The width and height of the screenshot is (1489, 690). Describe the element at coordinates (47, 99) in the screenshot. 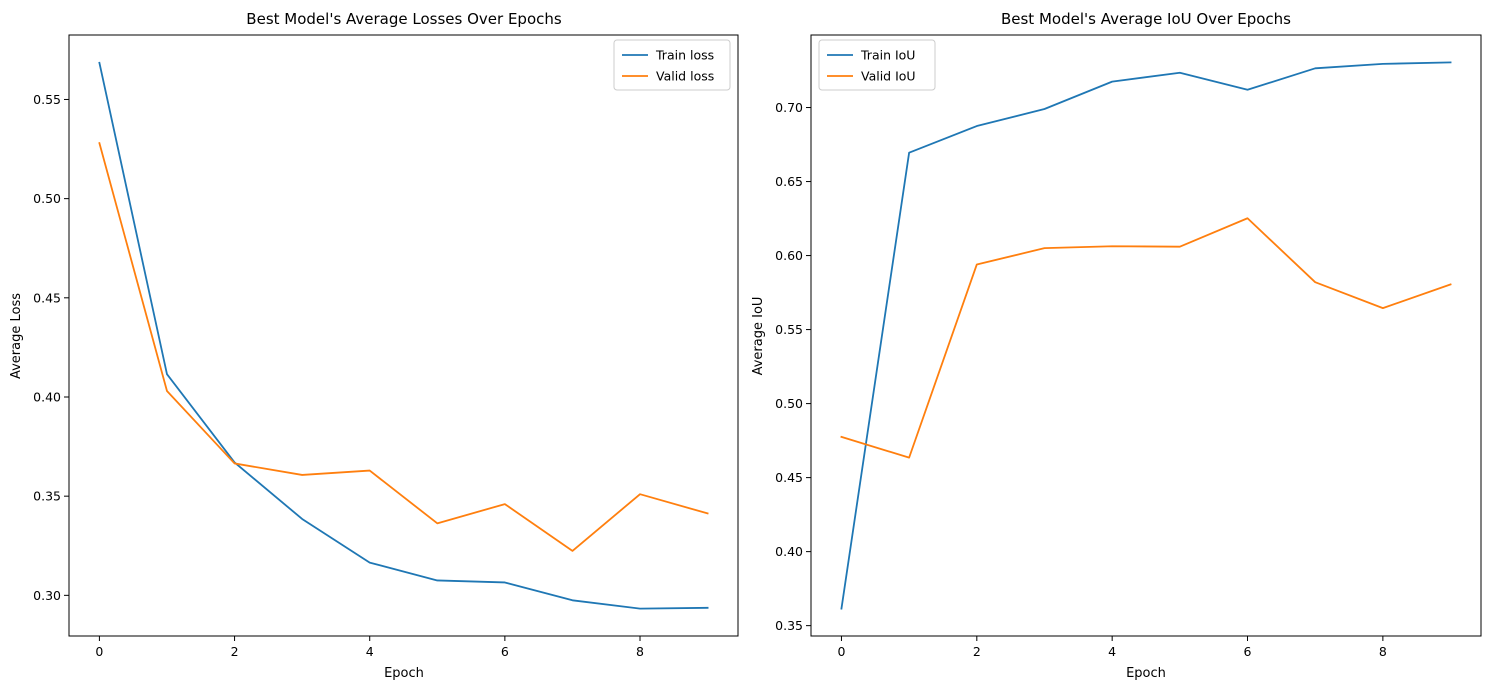

I see `loss-chart-y-tick-label: 0.55` at that location.